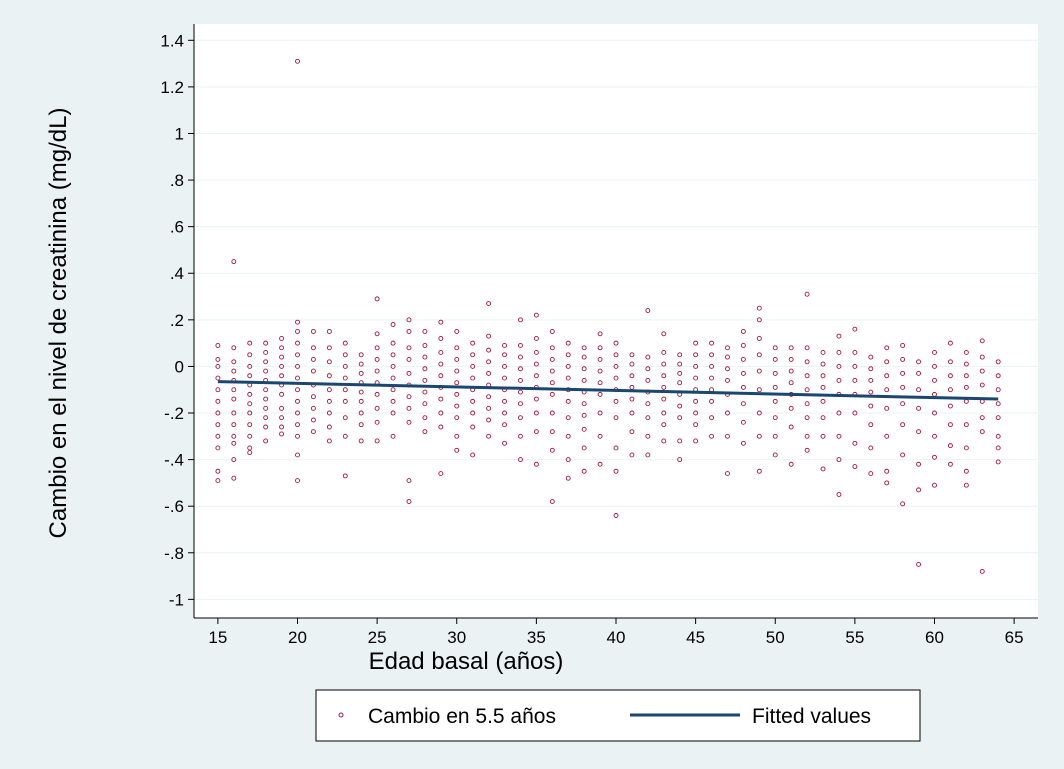 This screenshot has width=1064, height=769. Describe the element at coordinates (608, 390) in the screenshot. I see `fitted-line-group` at that location.